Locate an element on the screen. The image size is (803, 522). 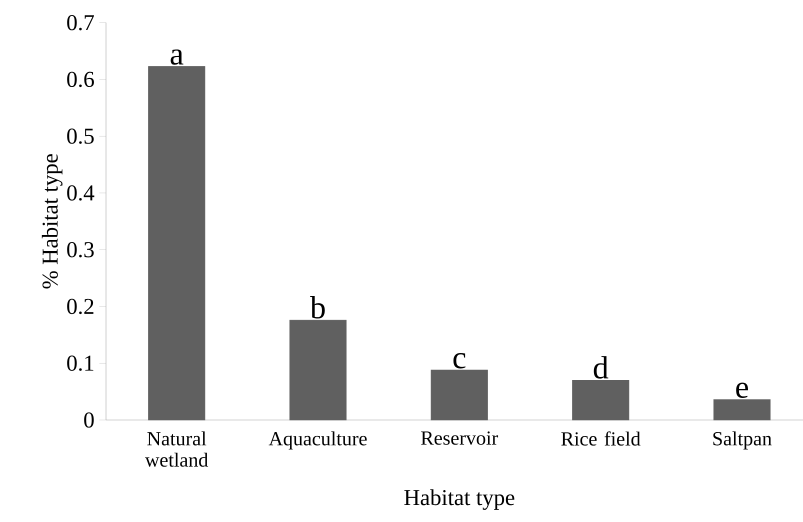
annotation: c is located at coordinates (459, 360).